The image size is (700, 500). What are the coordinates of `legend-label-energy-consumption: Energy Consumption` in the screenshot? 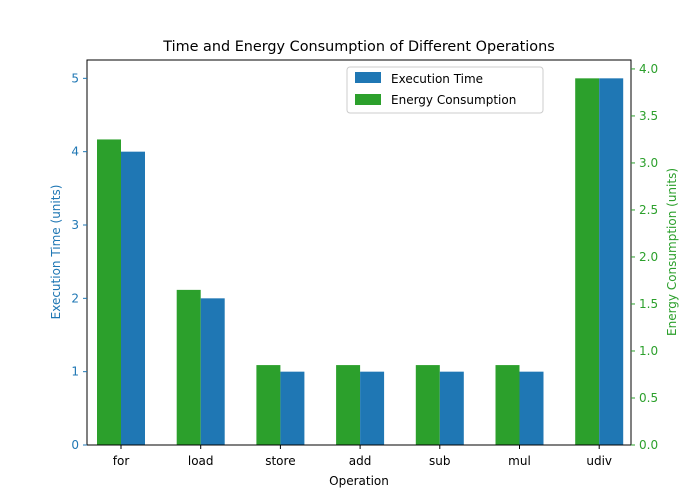 It's located at (453, 100).